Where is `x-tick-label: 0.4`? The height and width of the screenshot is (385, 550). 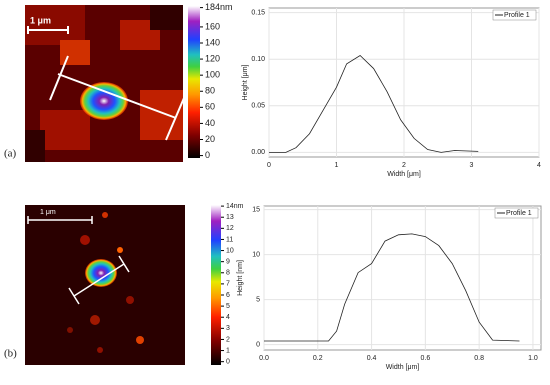 x-tick-label: 0.4 is located at coordinates (372, 358).